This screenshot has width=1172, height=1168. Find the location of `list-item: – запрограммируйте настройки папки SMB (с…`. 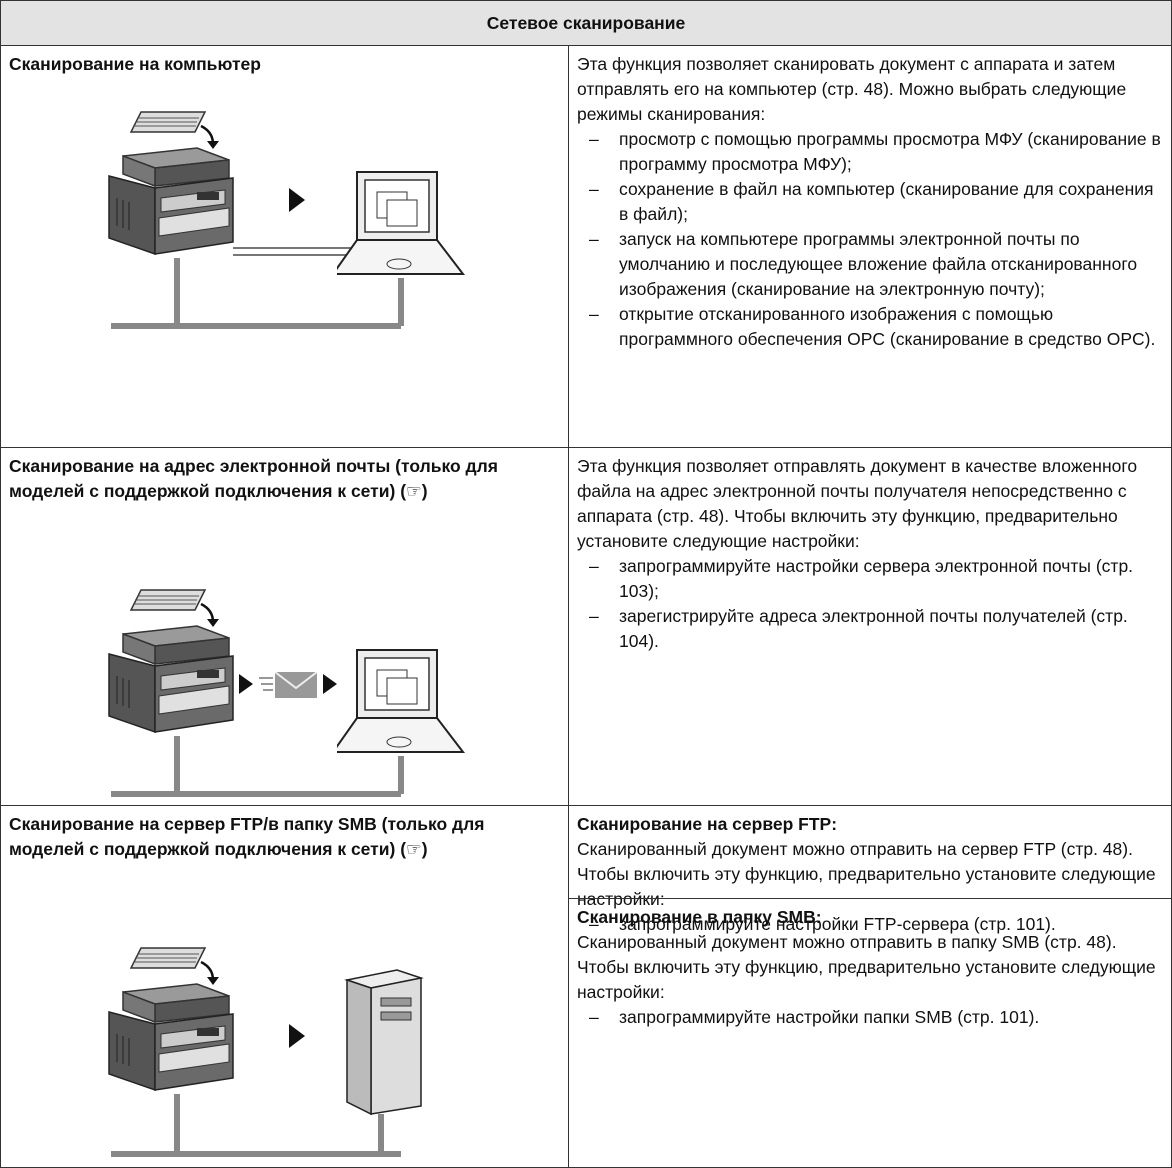

list-item: – запрограммируйте настройки папки SMB (с… is located at coordinates (870, 1017).